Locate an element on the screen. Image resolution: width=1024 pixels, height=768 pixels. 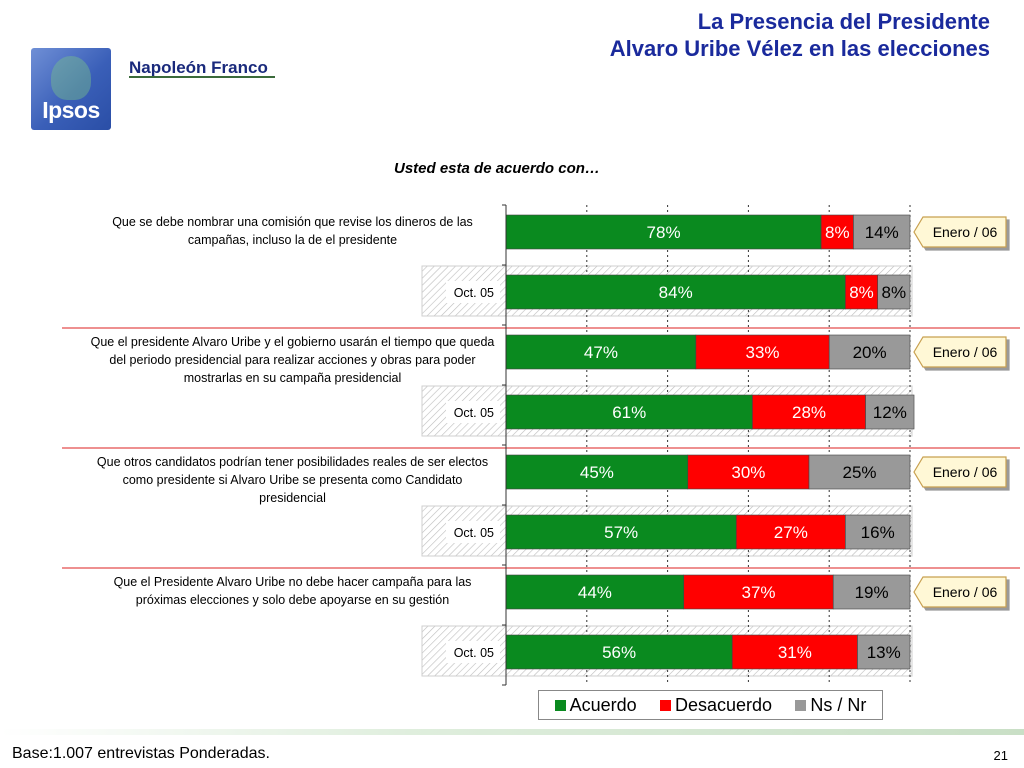
value-label-7-1: 44% is located at coordinates (595, 592).